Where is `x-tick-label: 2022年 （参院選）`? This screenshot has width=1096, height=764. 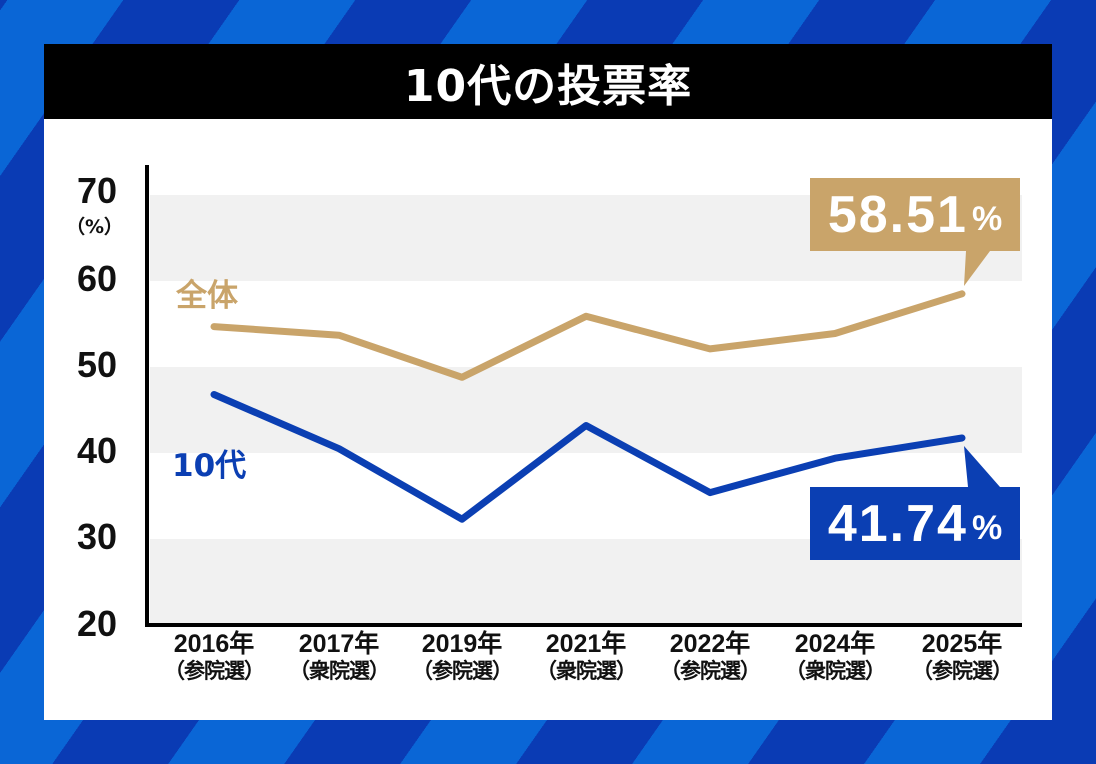 x-tick-label: 2022年 （参院選） is located at coordinates (710, 656).